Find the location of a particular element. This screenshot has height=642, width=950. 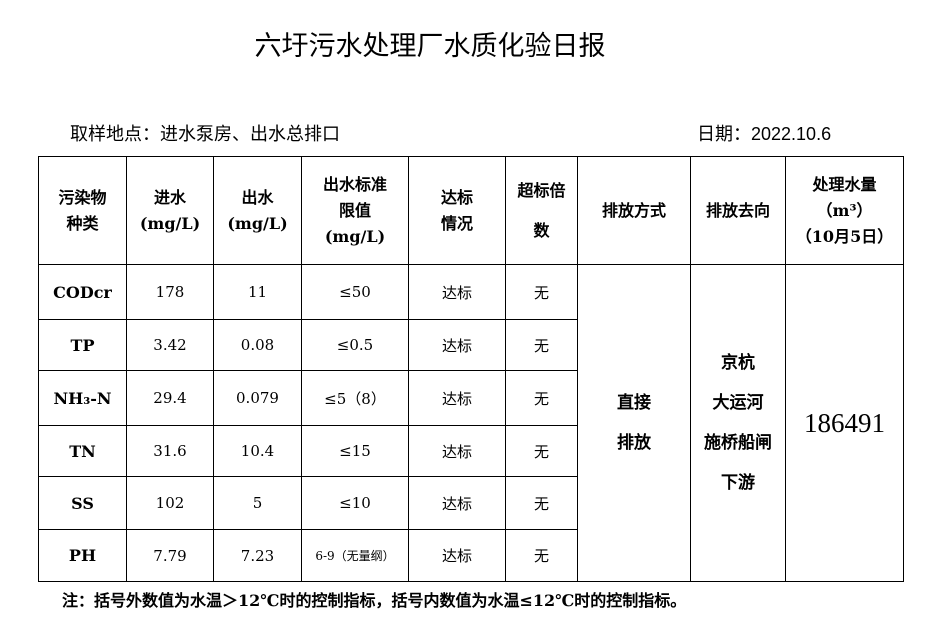

influent-value: 102 is located at coordinates (170, 503).